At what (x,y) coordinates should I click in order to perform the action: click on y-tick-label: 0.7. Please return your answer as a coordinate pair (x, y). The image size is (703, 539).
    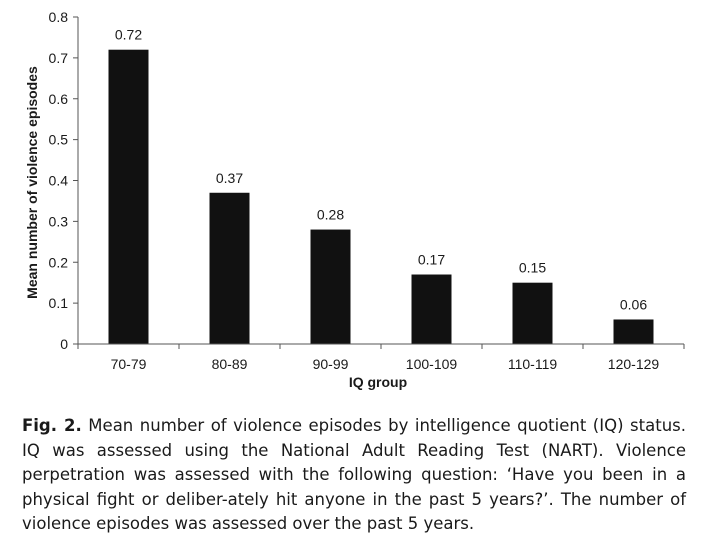
    Looking at the image, I should click on (59, 58).